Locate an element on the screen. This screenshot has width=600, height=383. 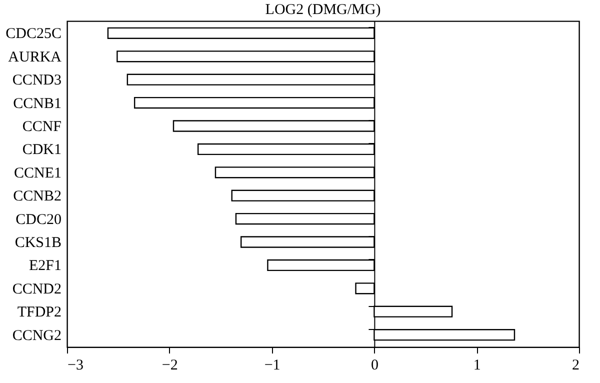
y-tick-label: E2F1 is located at coordinates (45, 266).